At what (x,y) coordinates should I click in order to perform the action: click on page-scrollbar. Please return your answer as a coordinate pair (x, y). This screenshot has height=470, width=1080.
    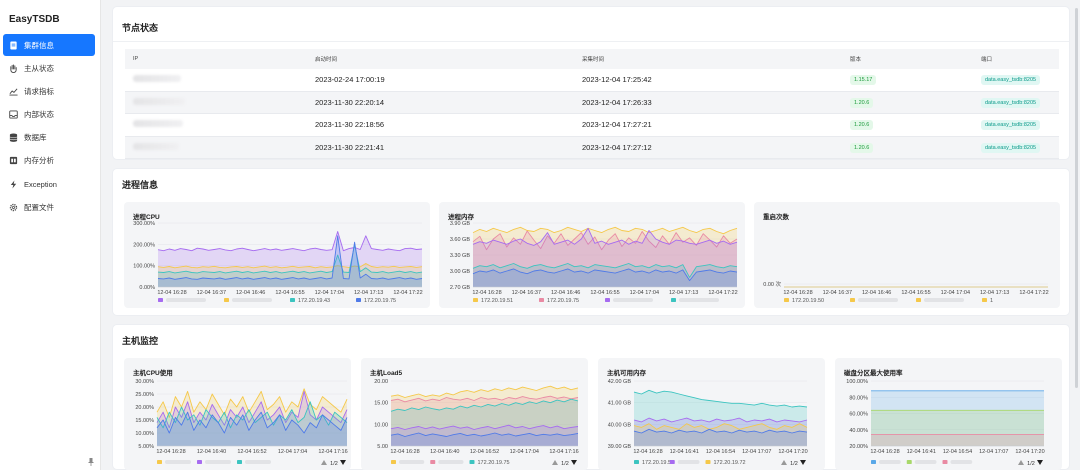
    Looking at the image, I should click on (1076, 198).